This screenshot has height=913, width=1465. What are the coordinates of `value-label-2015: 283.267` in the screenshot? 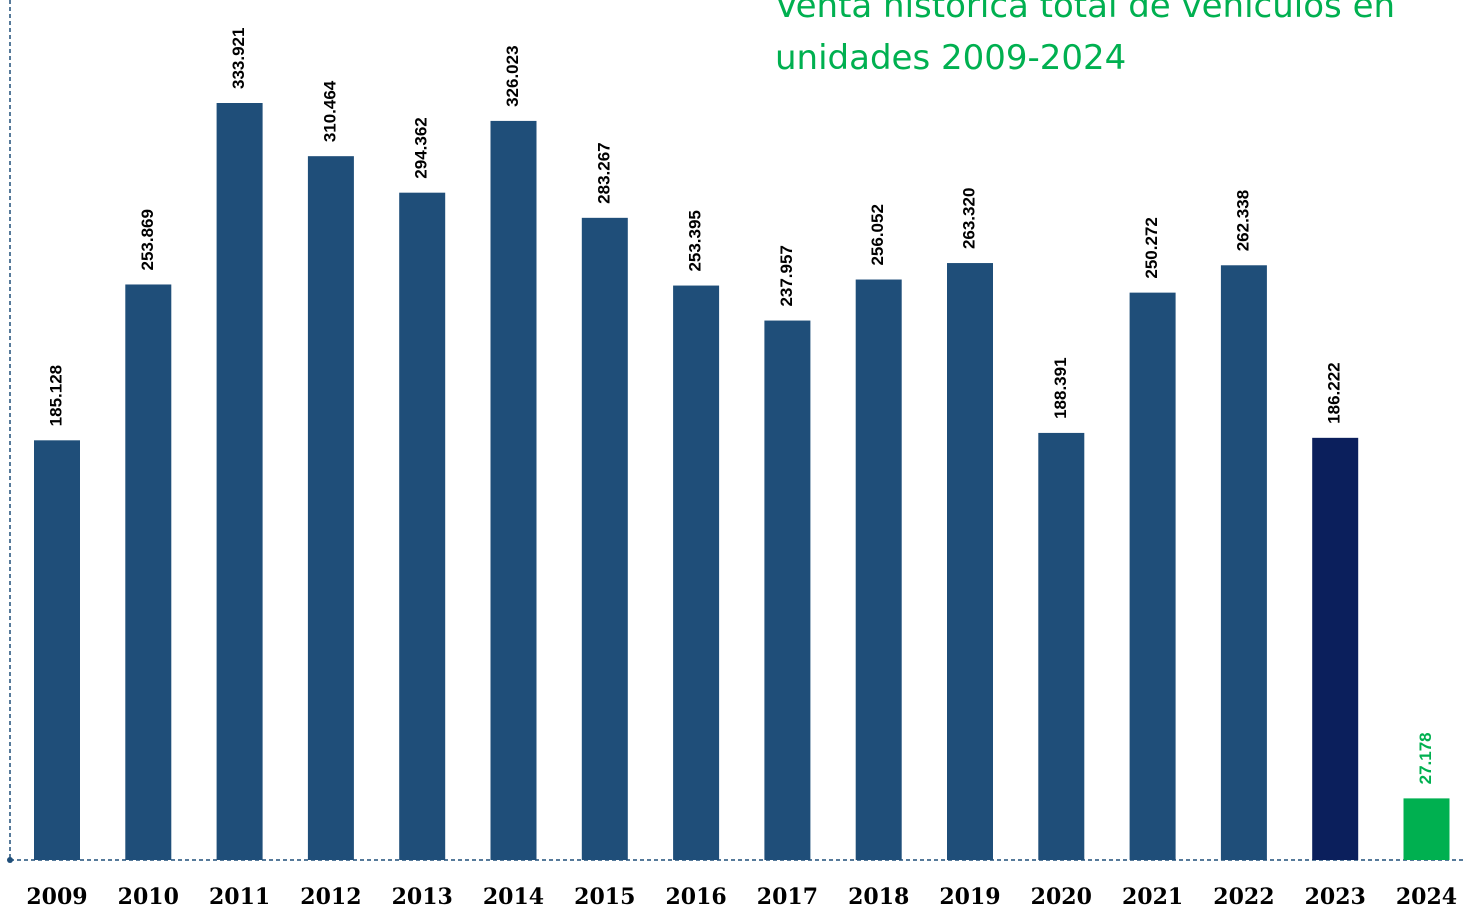 It's located at (603, 172).